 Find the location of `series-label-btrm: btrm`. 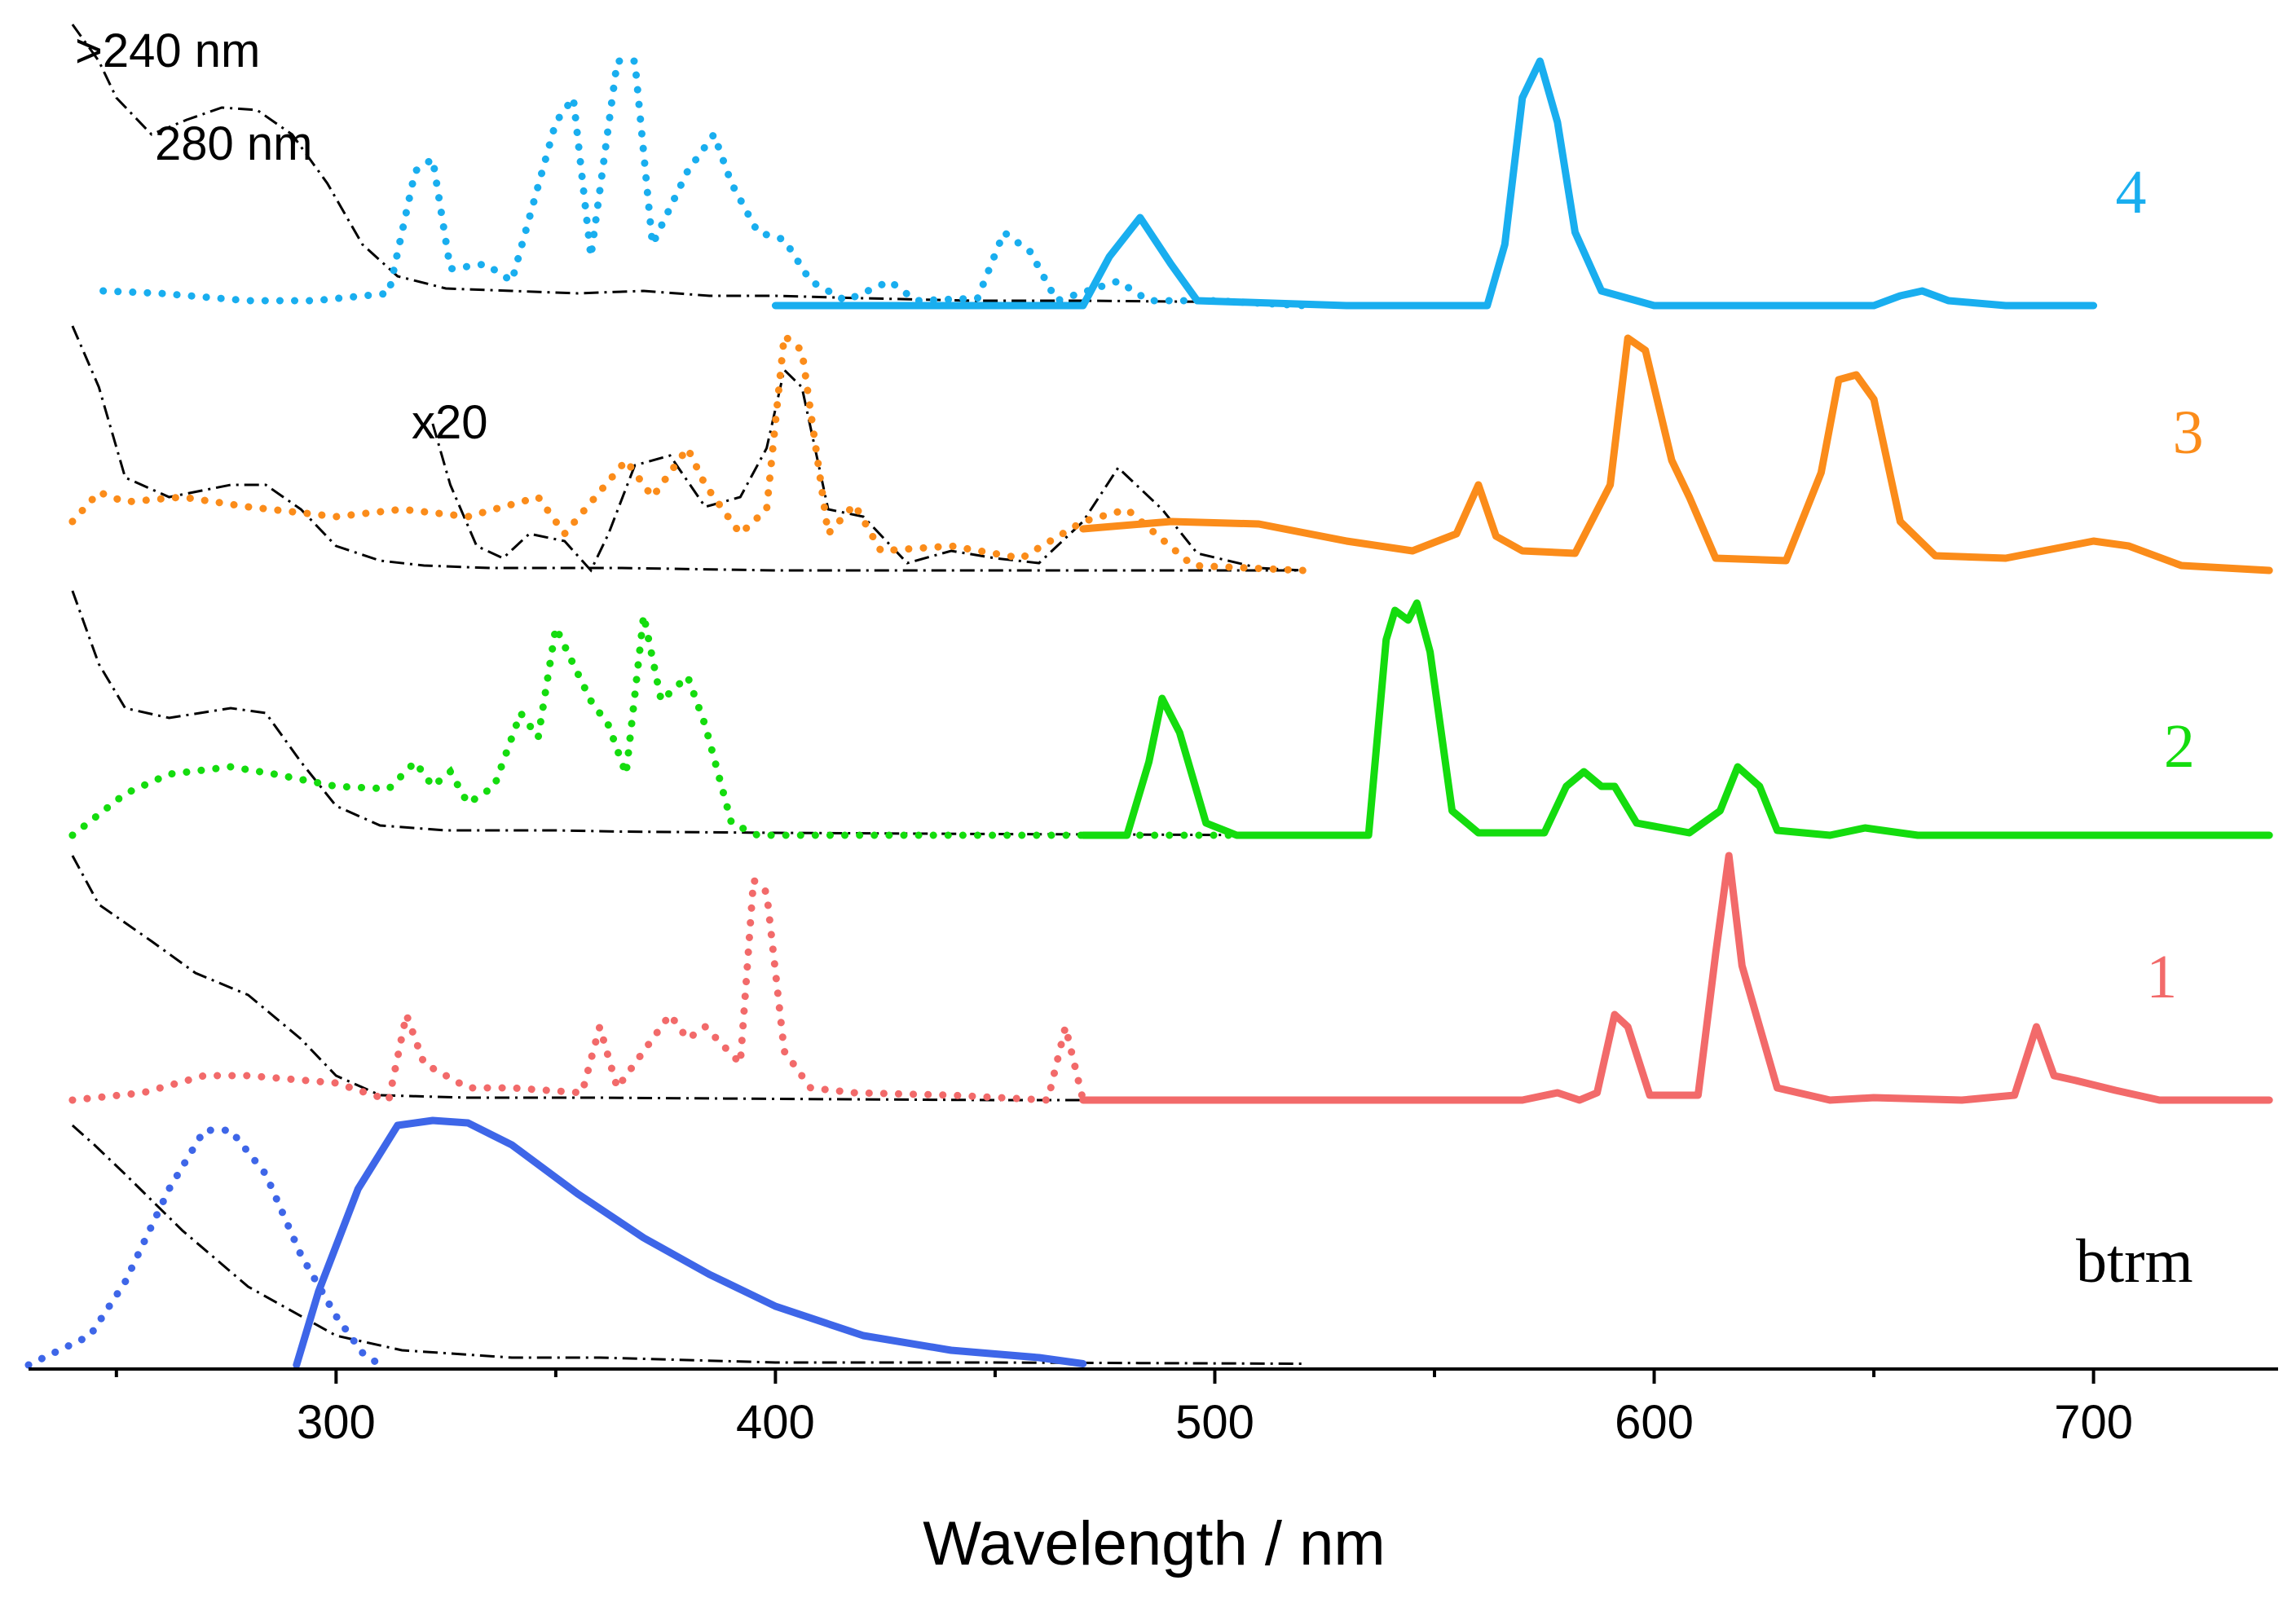

series-label-btrm: btrm is located at coordinates (2134, 1261).